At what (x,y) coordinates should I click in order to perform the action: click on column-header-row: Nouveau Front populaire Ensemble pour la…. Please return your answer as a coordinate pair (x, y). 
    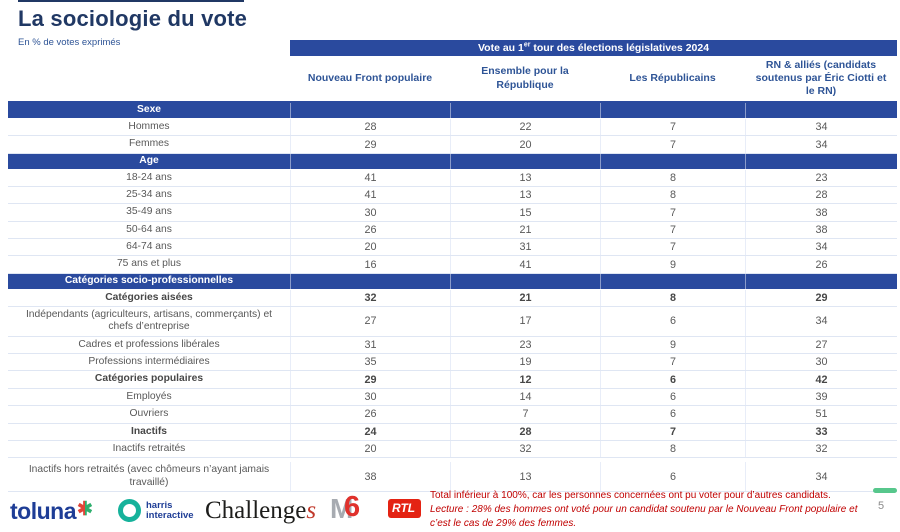
    Looking at the image, I should click on (452, 79).